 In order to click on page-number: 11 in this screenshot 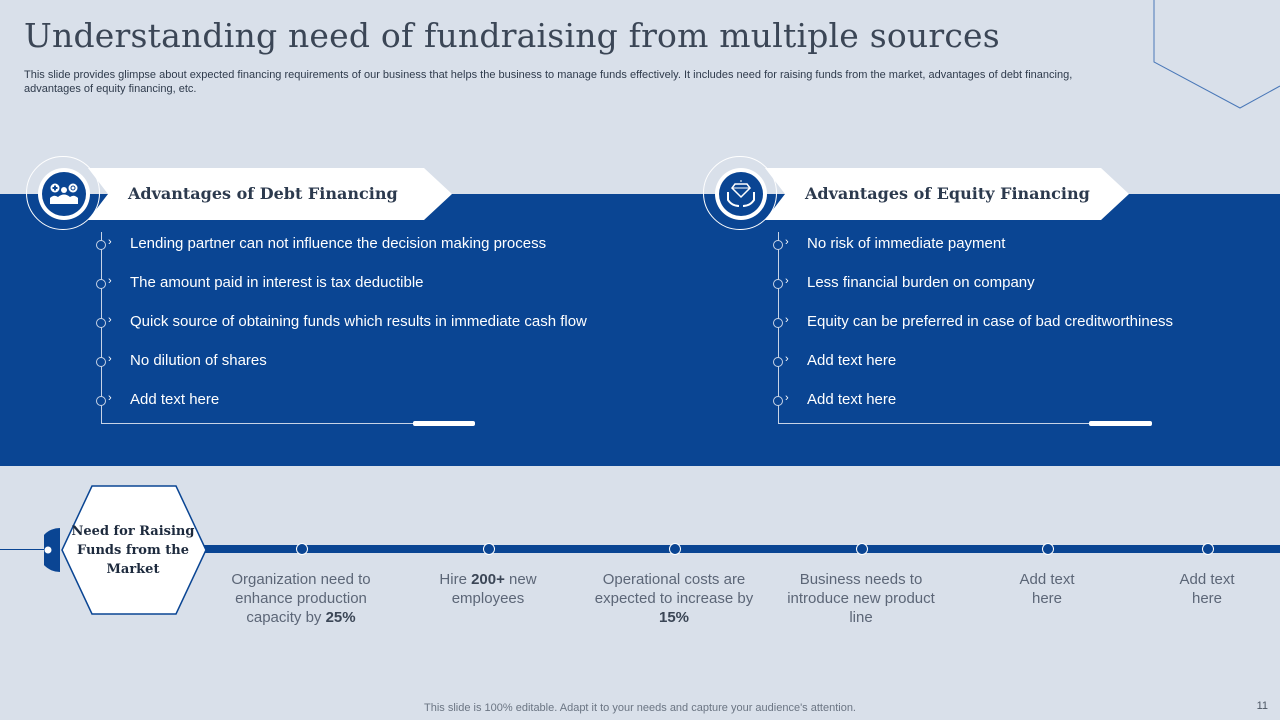, I will do `click(1262, 706)`.